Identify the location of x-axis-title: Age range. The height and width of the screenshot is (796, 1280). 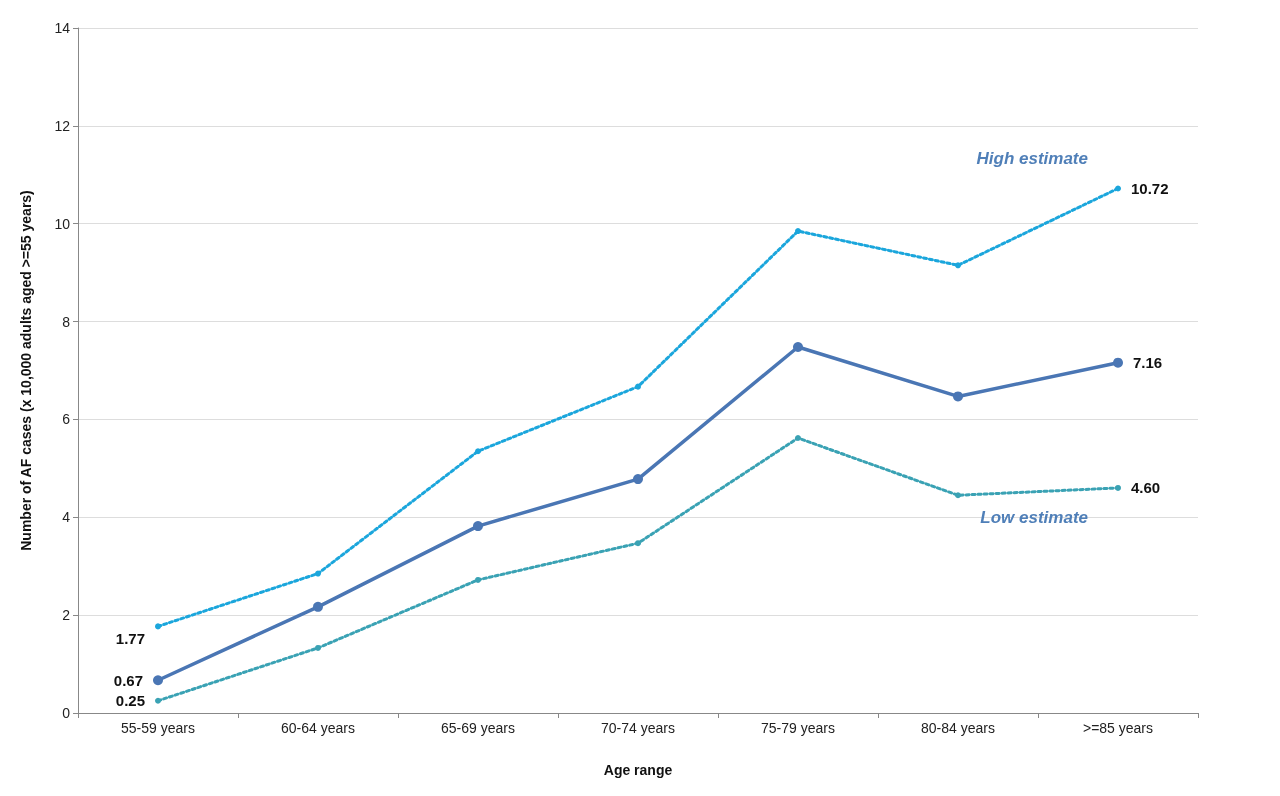
(638, 770).